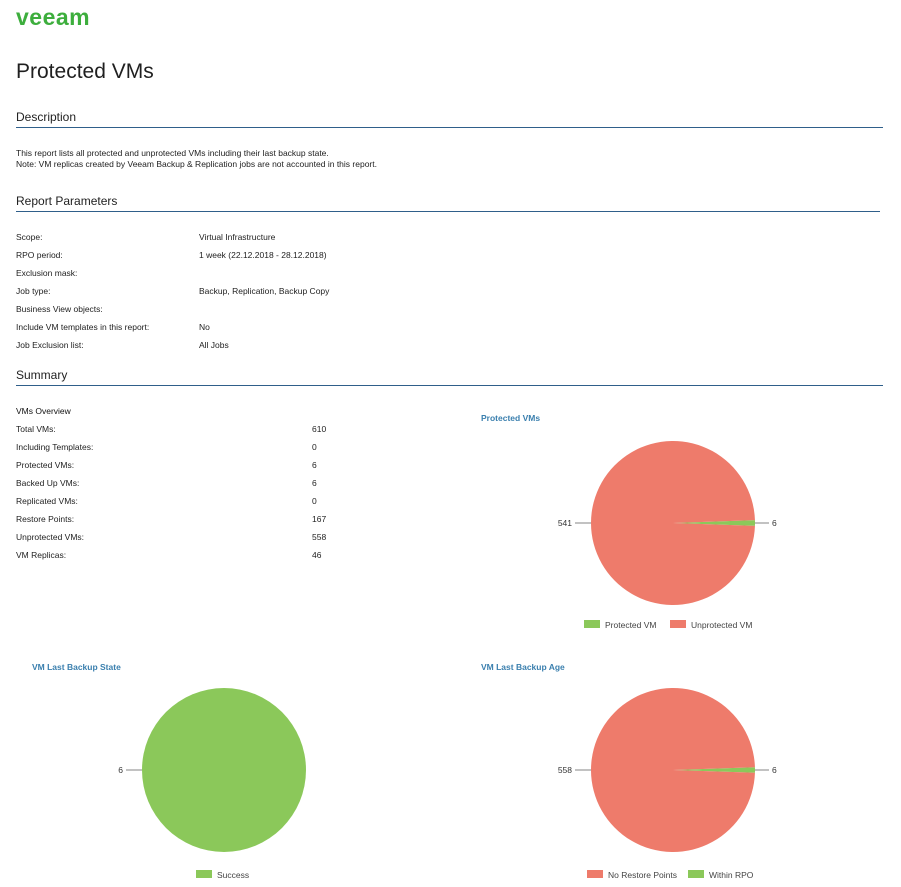  I want to click on overview-value: 167, so click(319, 519).